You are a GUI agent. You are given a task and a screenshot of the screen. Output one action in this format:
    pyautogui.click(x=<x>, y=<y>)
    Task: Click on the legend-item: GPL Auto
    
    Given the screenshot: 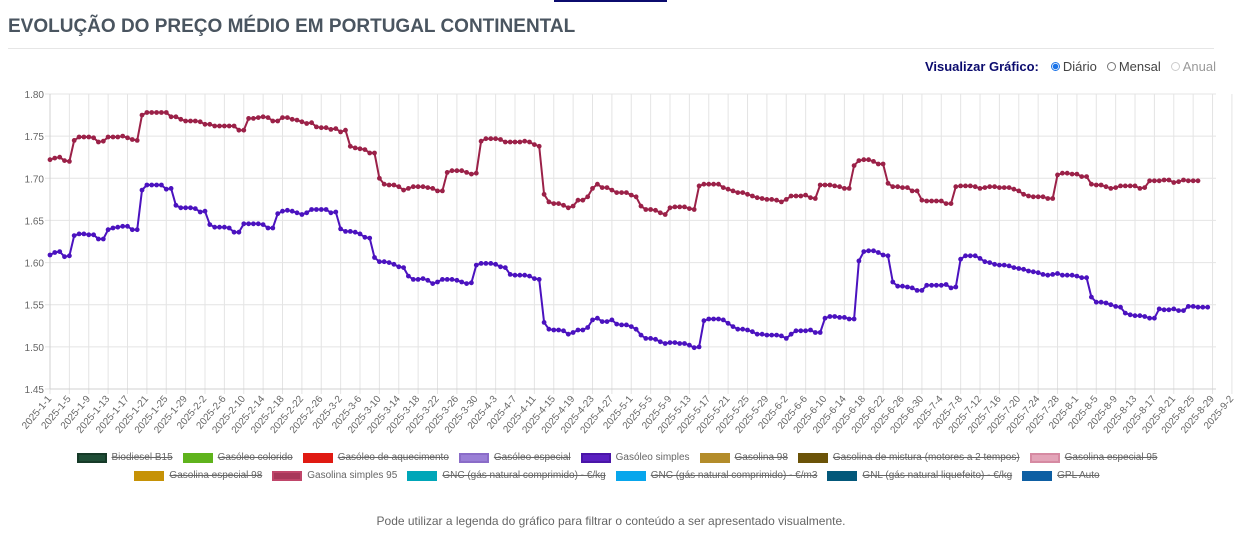 What is the action you would take?
    pyautogui.click(x=1061, y=475)
    